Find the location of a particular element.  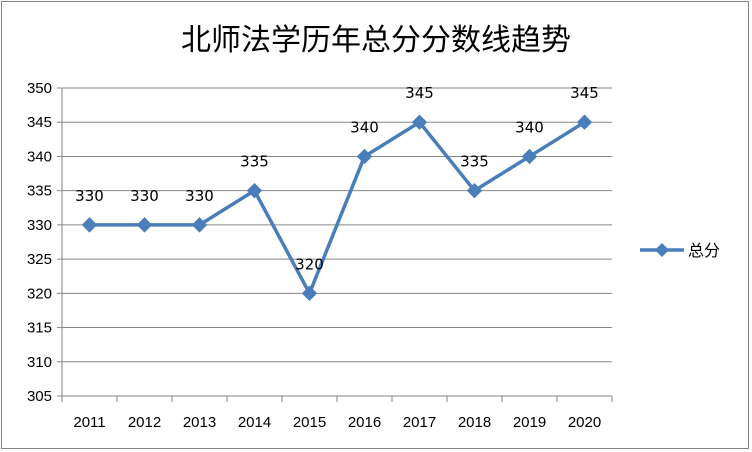

y-tick-label: 330 is located at coordinates (39, 225).